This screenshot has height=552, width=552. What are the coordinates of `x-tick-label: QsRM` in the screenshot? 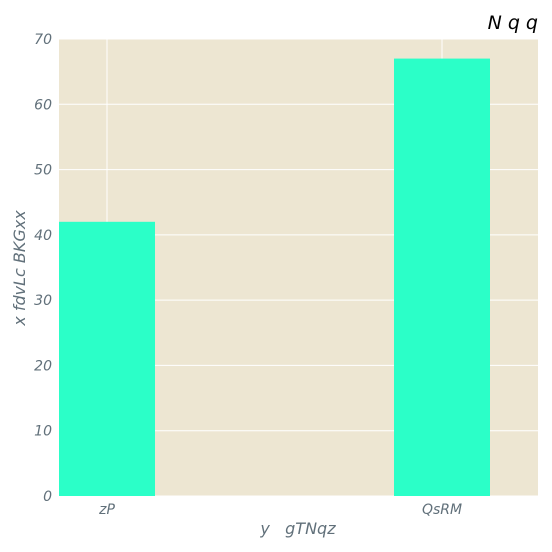 It's located at (442, 510).